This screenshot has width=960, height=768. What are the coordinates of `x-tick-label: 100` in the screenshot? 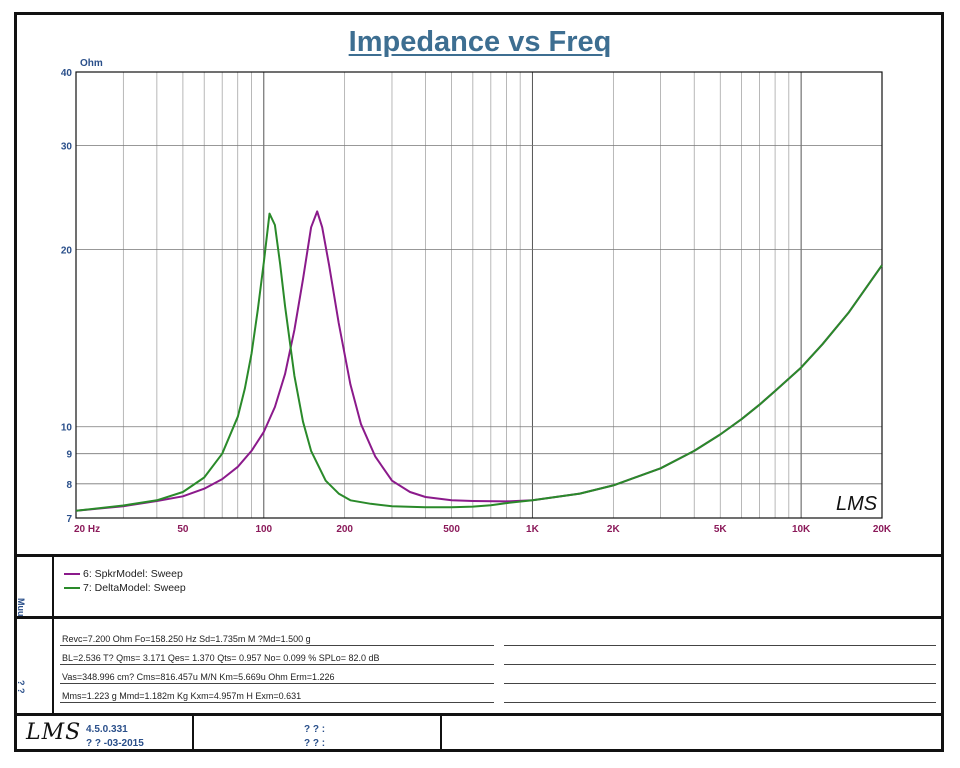 It's located at (263, 529).